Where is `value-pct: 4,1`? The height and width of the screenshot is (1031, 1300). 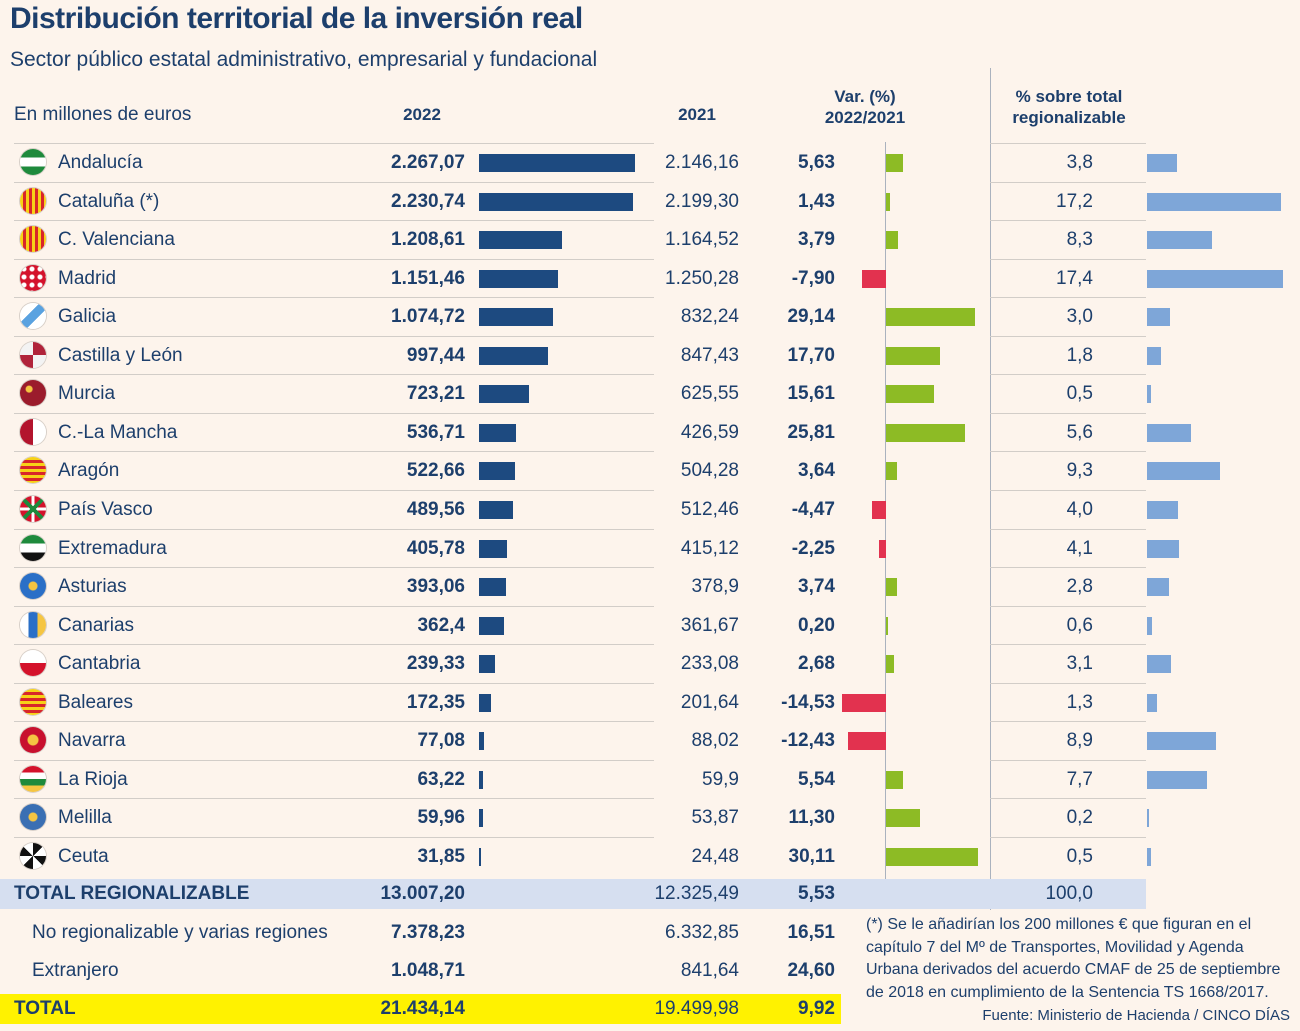 value-pct: 4,1 is located at coordinates (1079, 548).